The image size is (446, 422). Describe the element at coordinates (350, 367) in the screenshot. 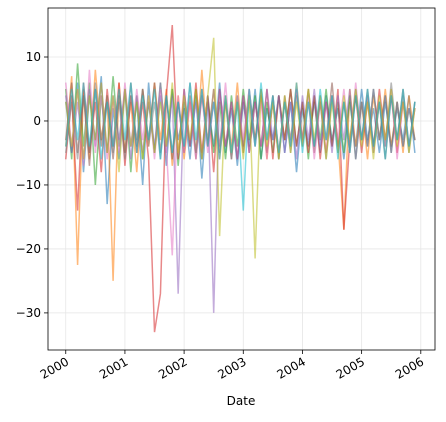

I see `x-tick-label: 2005` at that location.